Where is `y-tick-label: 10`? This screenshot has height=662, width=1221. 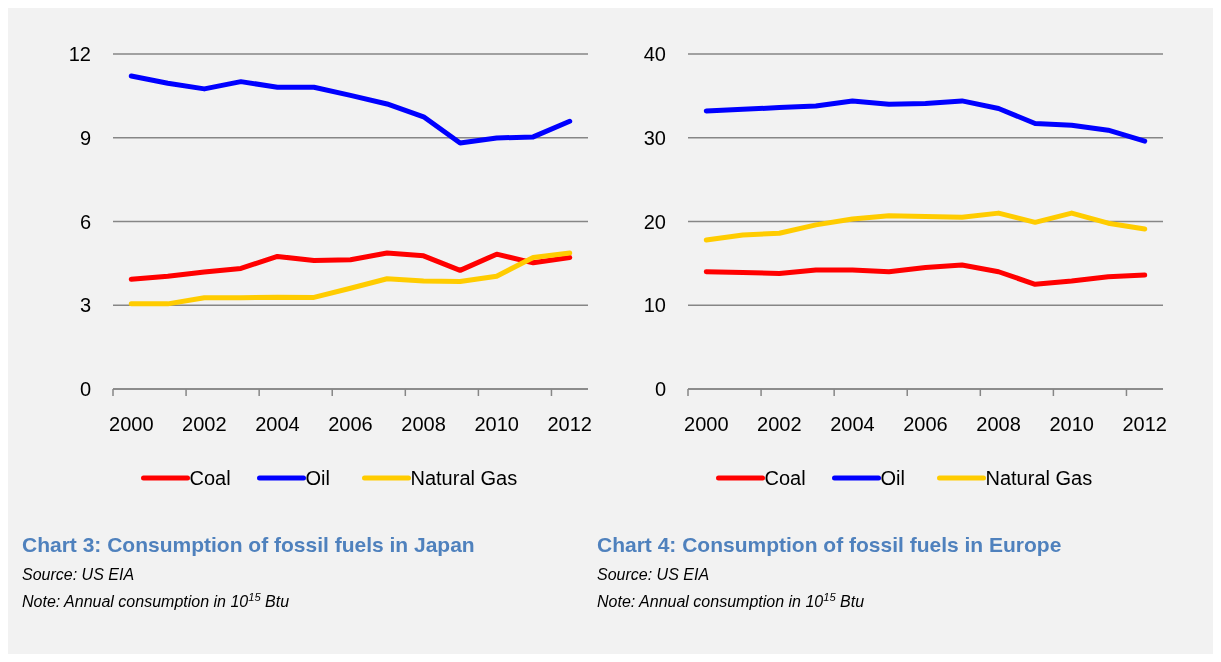
y-tick-label: 10 is located at coordinates (654, 305).